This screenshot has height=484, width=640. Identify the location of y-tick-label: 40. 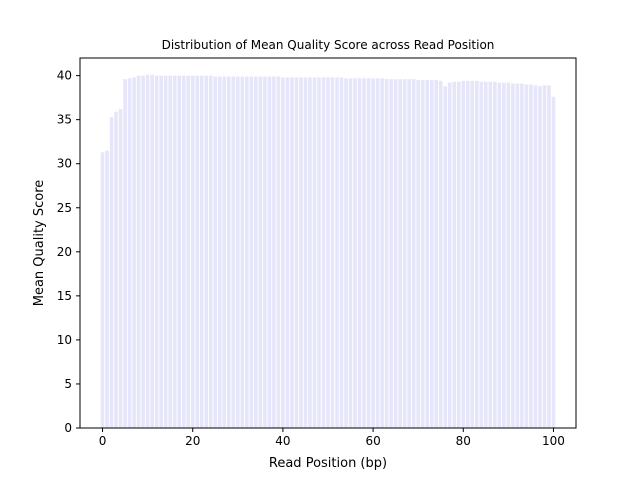
(64, 76).